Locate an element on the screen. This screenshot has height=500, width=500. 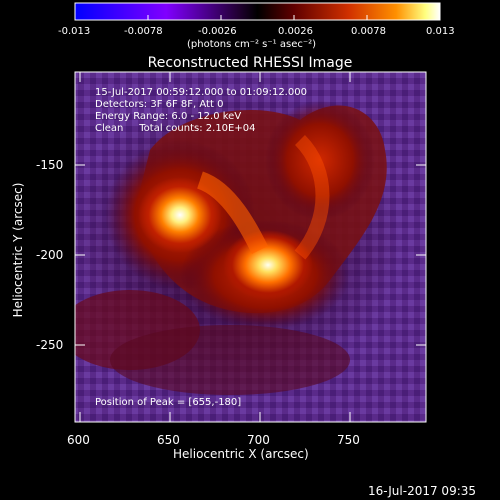
x-tick-label: 700 is located at coordinates (258, 440).